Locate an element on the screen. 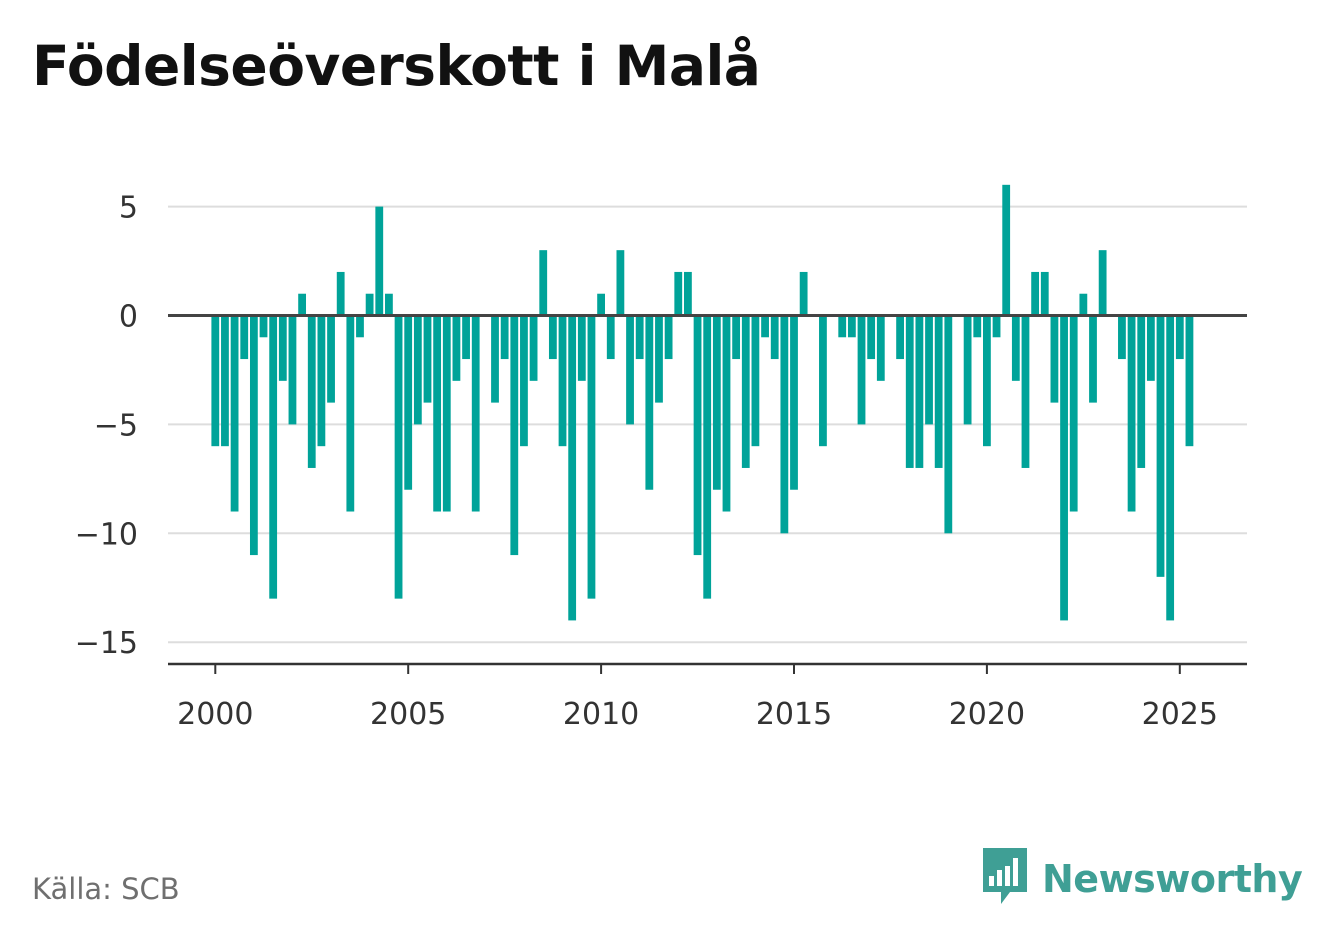 Image resolution: width=1322 pixels, height=939 pixels. newsworthy-logo: Newsworthy is located at coordinates (1141, 879).